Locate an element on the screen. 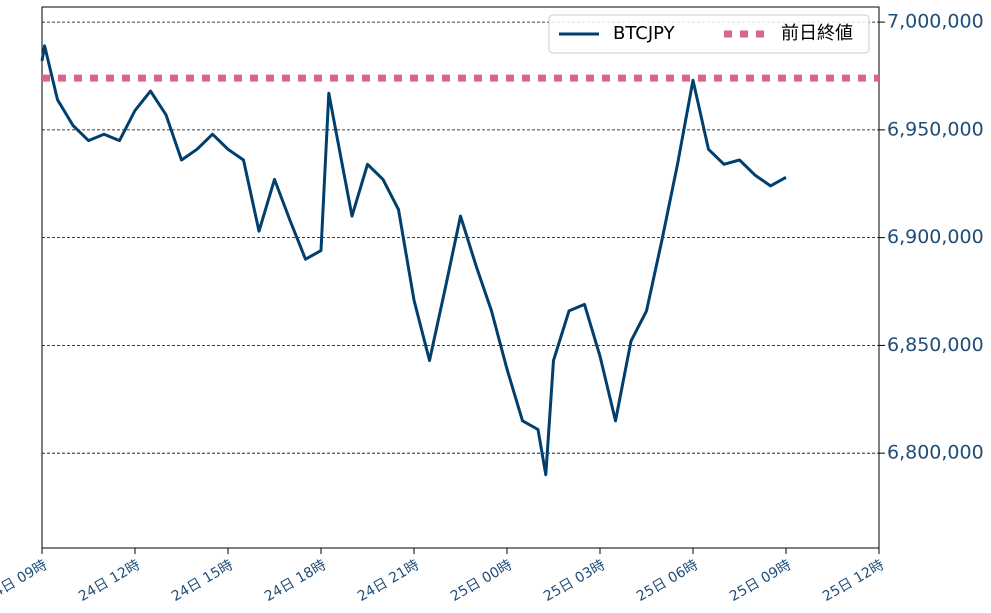 Image resolution: width=991 pixels, height=613 pixels. y-tick-label: 6,900,000 is located at coordinates (935, 237).